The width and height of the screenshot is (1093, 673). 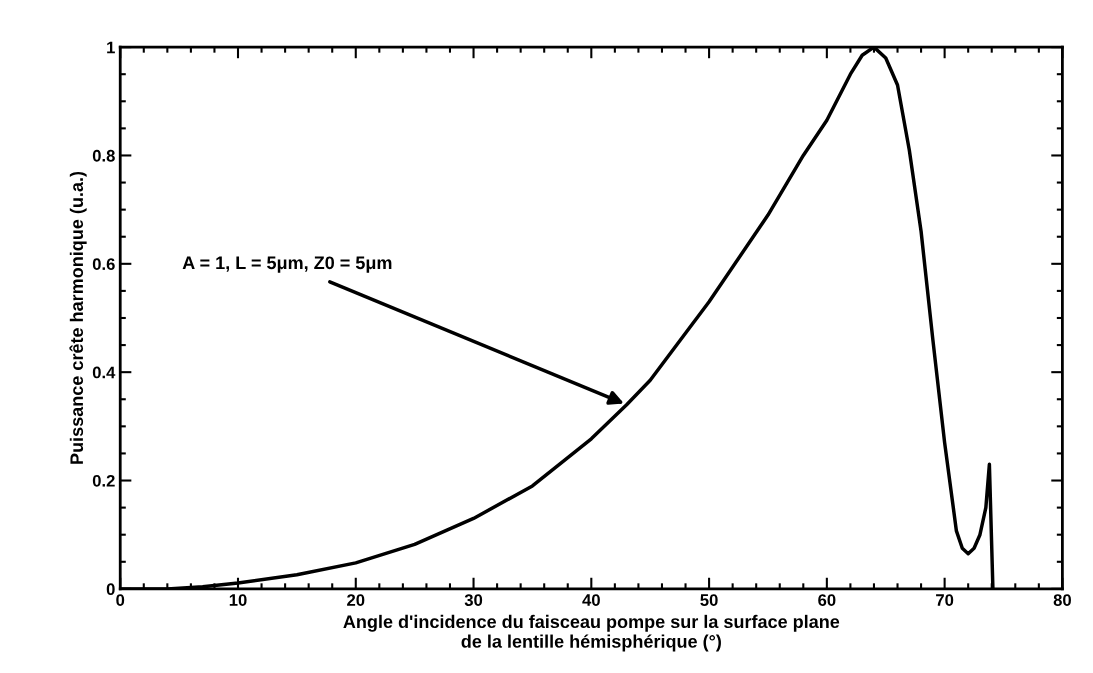 I want to click on y-tick-label: 0.4, so click(x=104, y=372).